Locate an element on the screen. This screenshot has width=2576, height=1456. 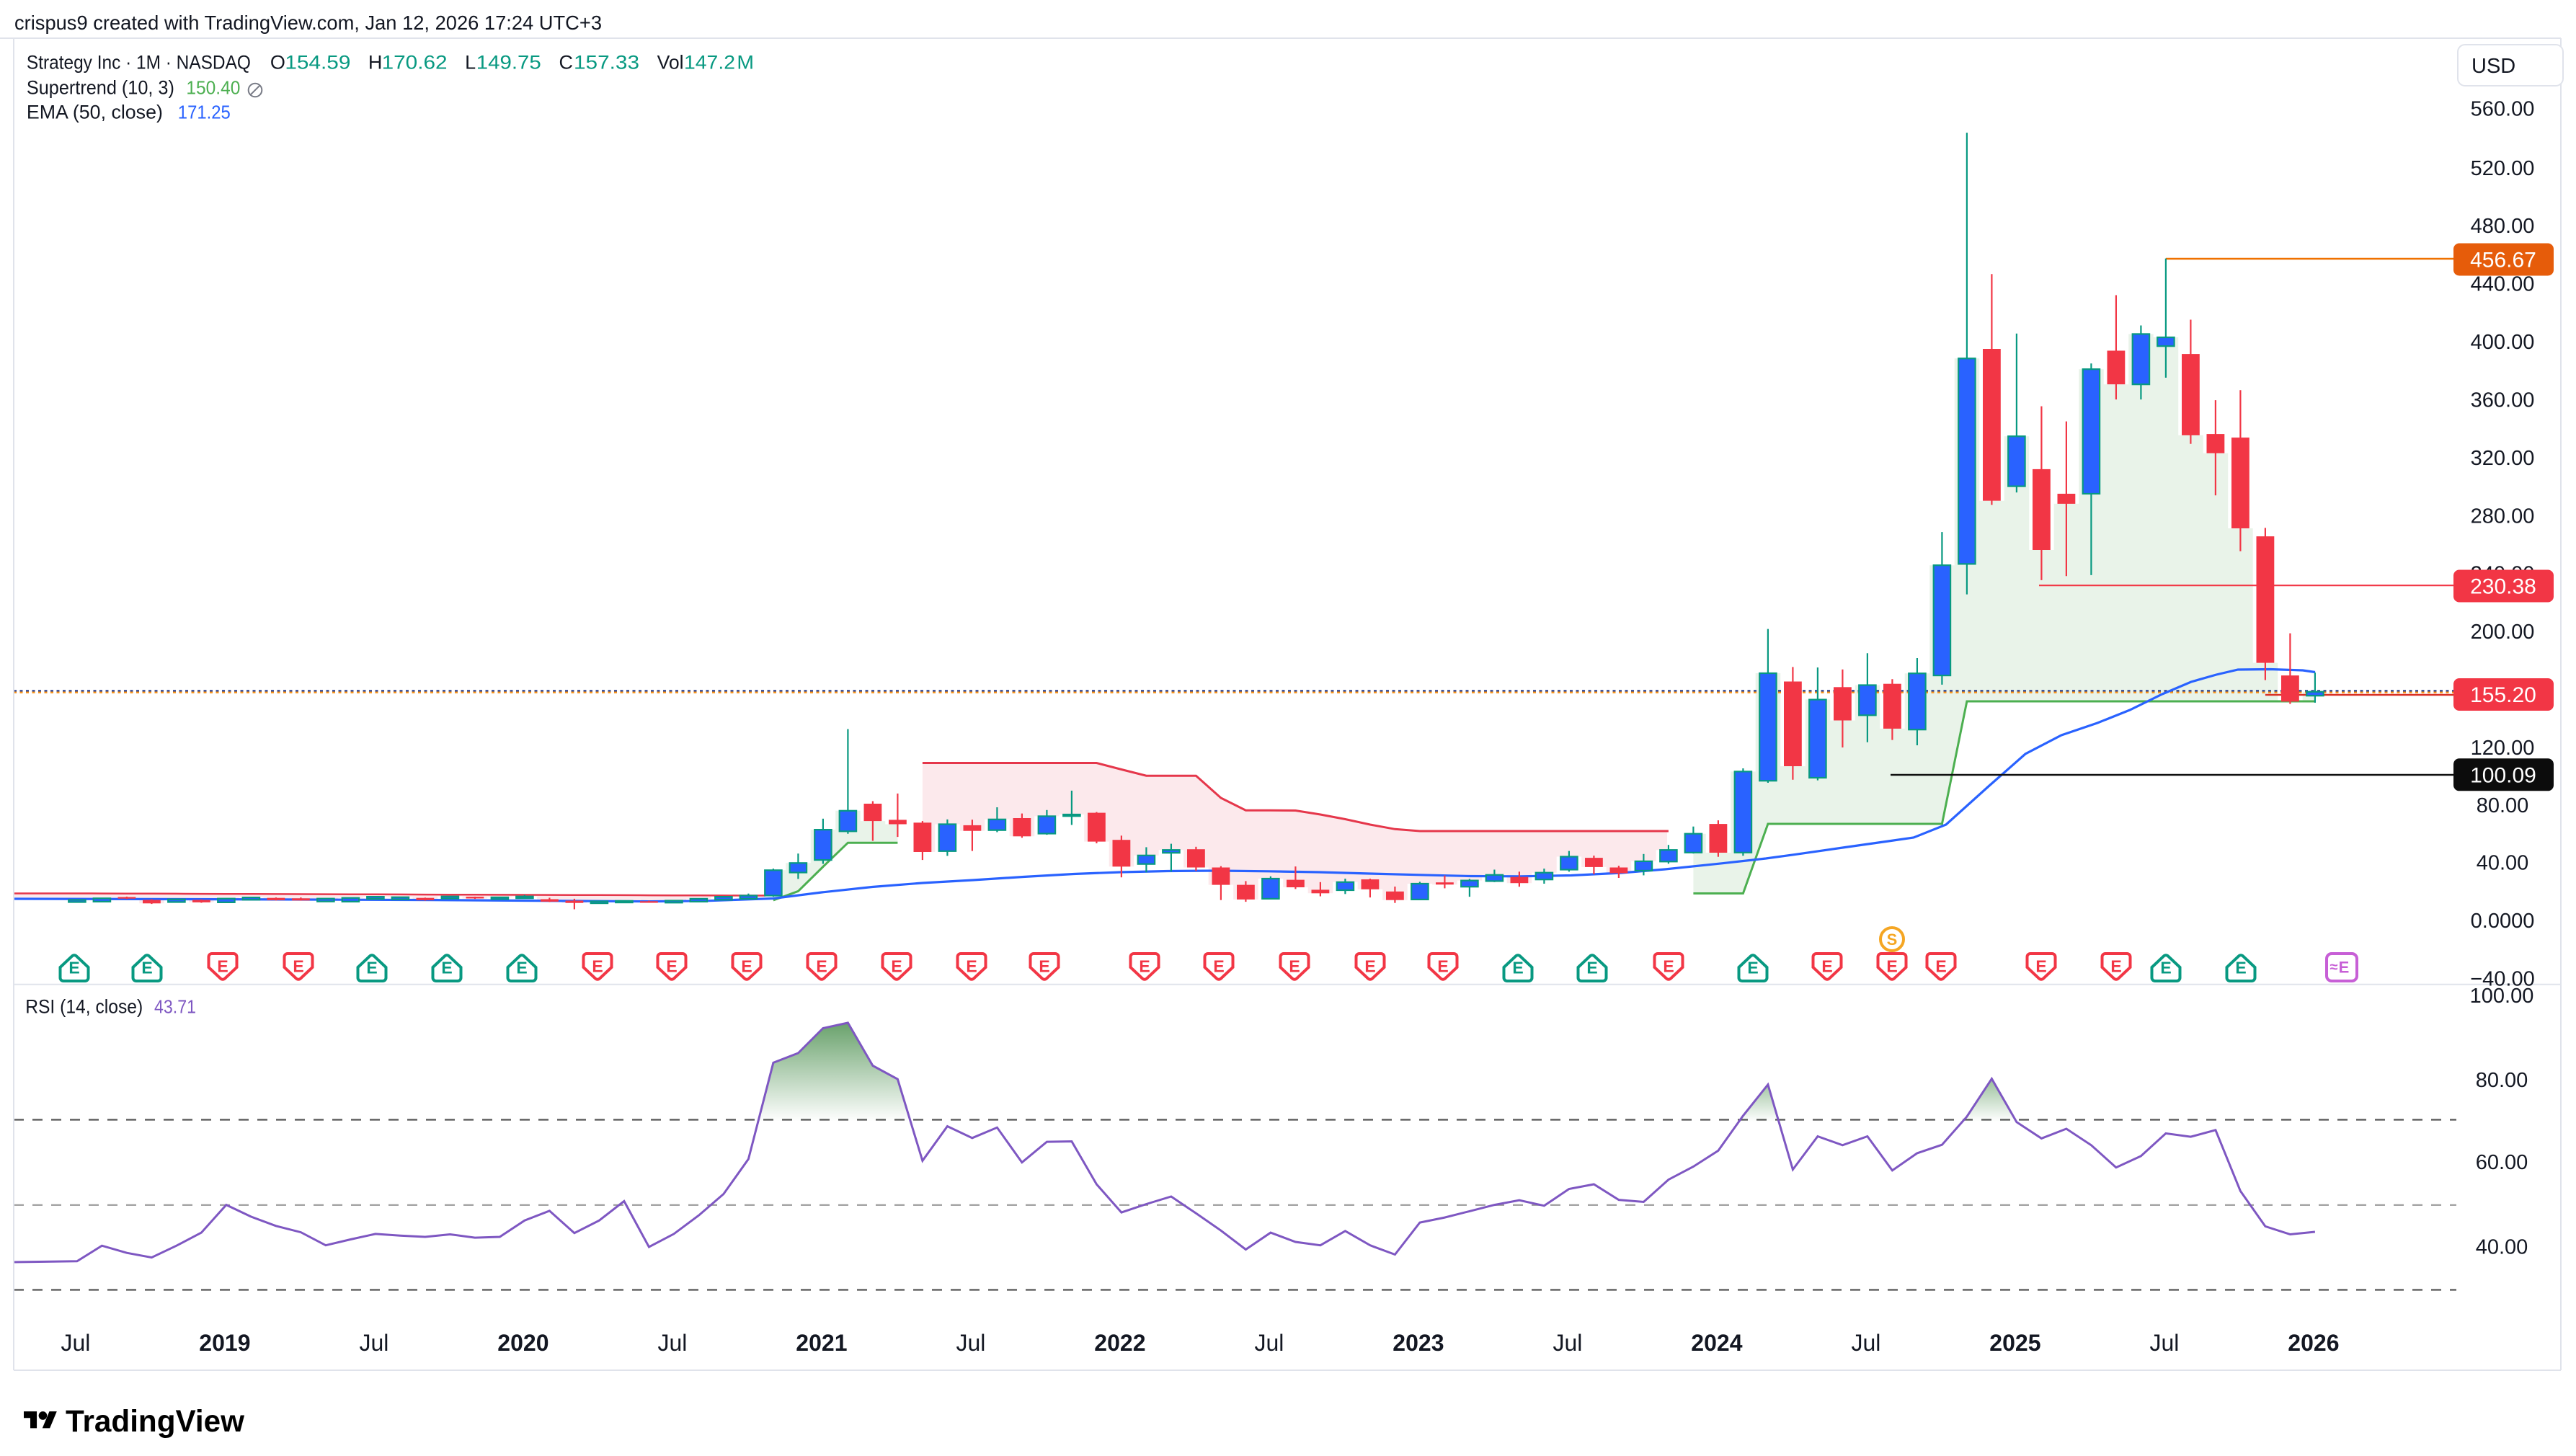
svg-text: 155.20 is located at coordinates (2503, 695).